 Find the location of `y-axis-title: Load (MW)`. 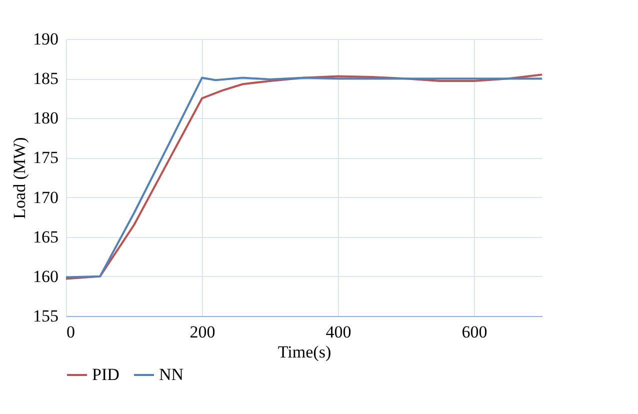

y-axis-title: Load (MW) is located at coordinates (19, 178).